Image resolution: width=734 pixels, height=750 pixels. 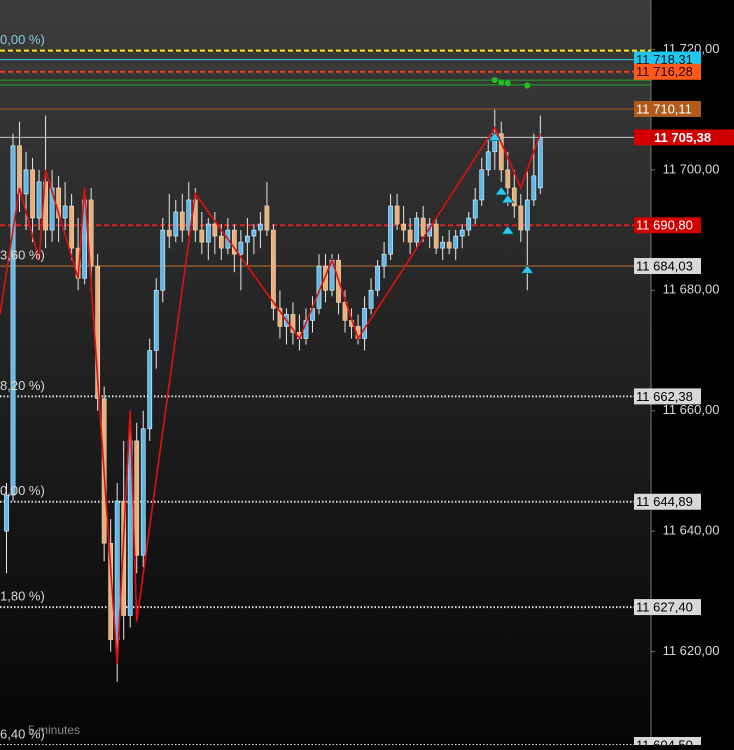 I want to click on fibonacci-label: 3,60 %), so click(x=22, y=254).